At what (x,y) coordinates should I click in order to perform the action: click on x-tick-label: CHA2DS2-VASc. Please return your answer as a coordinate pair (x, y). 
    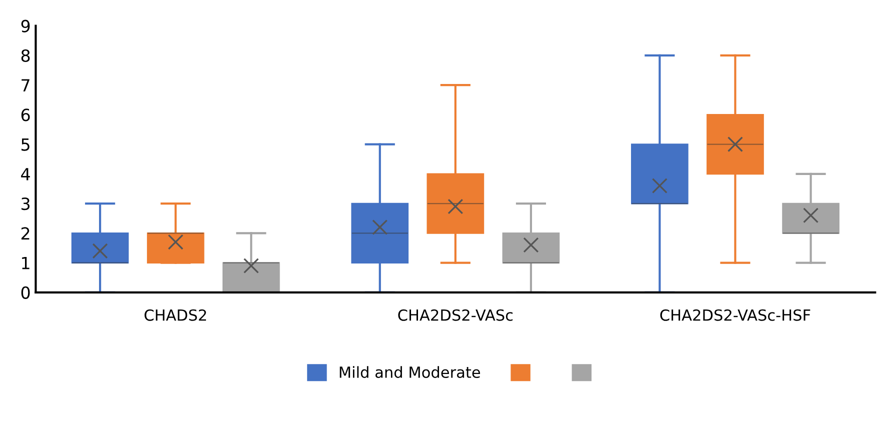
    Looking at the image, I should click on (455, 315).